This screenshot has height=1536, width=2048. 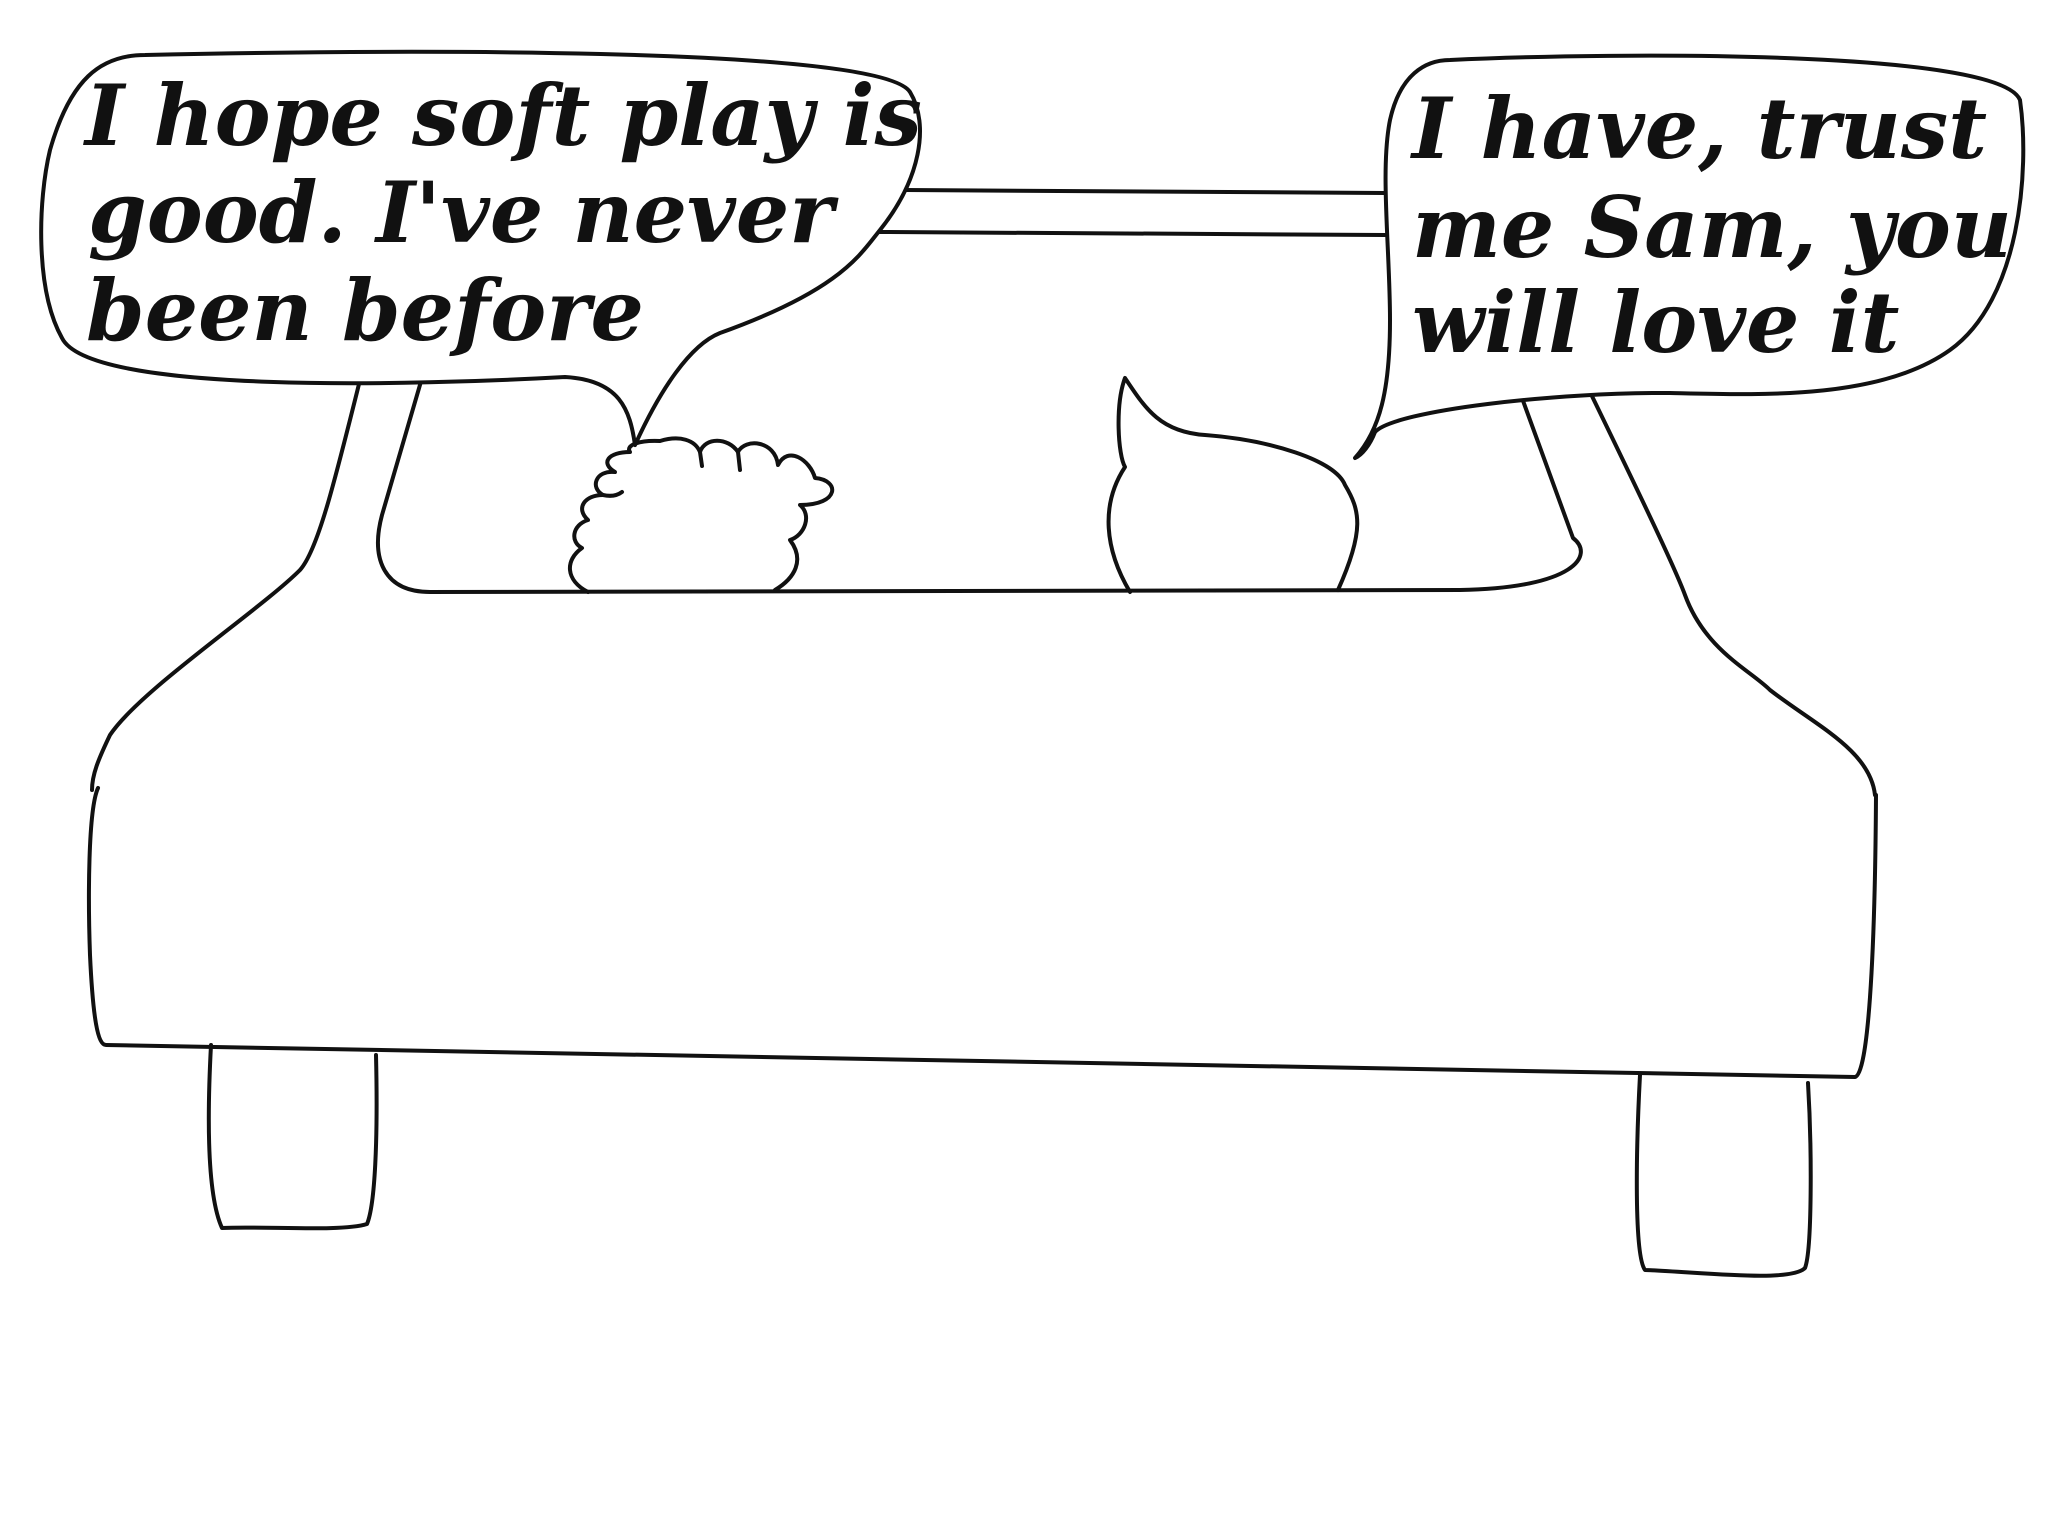 What do you see at coordinates (1132, 233) in the screenshot?
I see `windscreen-second-line` at bounding box center [1132, 233].